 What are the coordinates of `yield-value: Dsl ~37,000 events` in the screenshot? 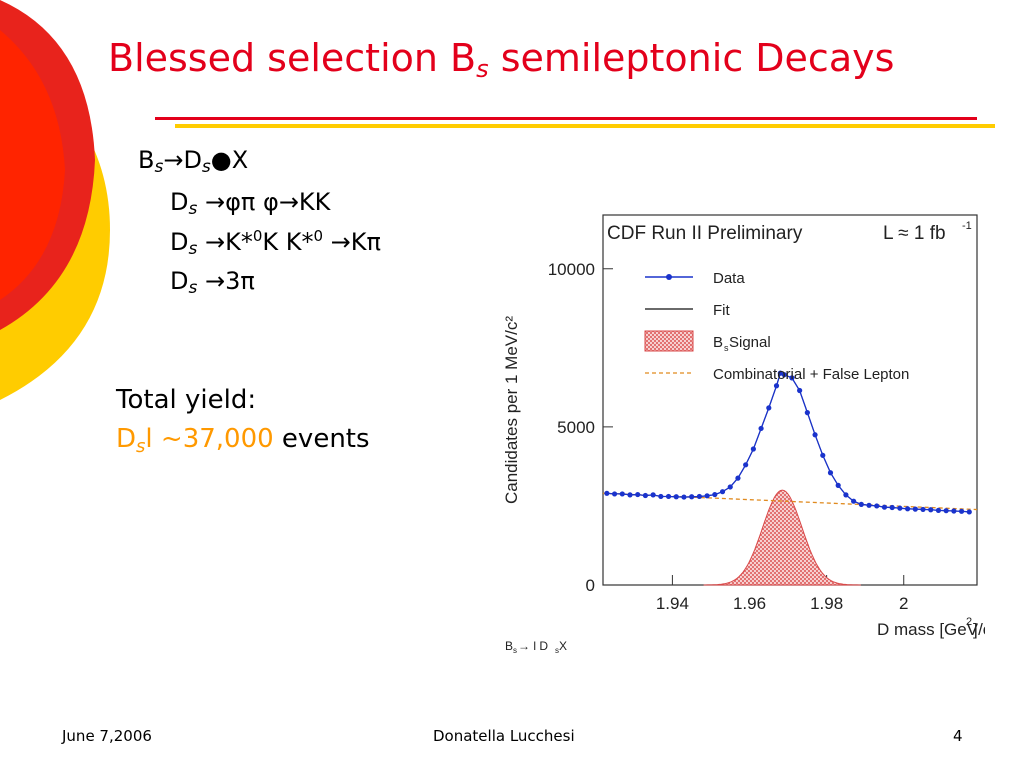 It's located at (243, 440).